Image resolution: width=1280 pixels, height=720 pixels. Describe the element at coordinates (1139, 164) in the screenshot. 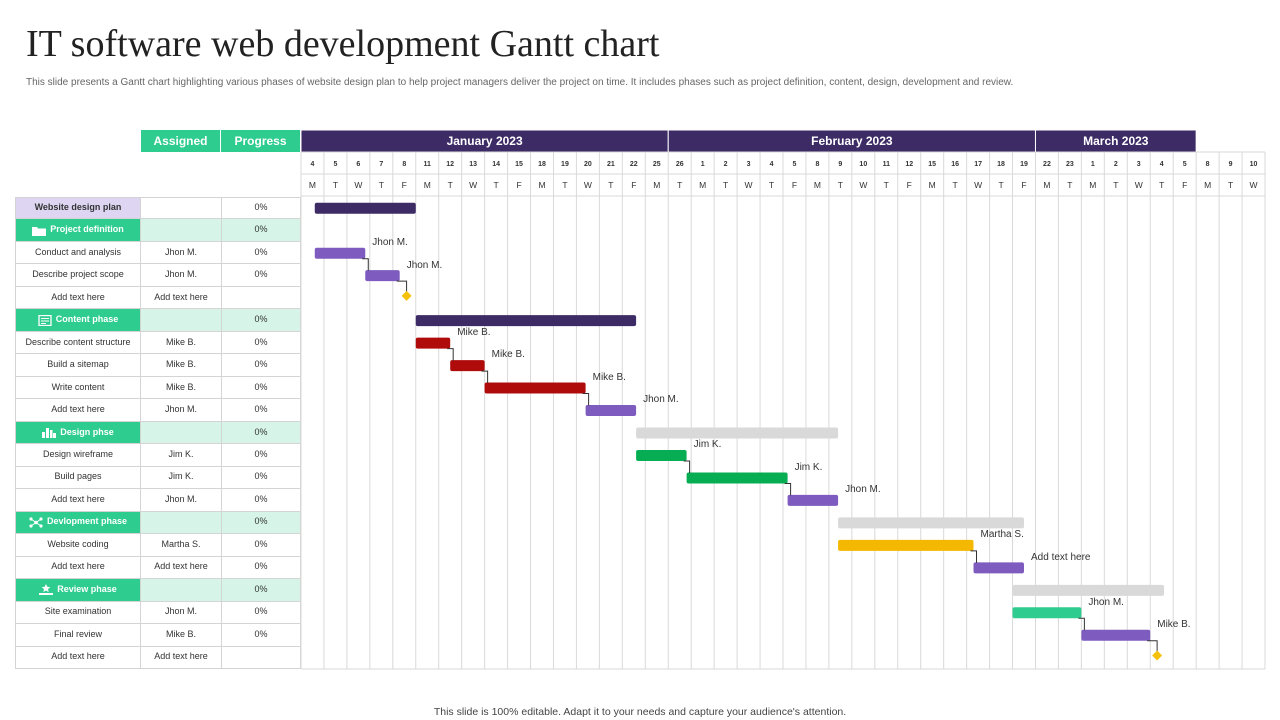

I see `day-label: 3` at that location.